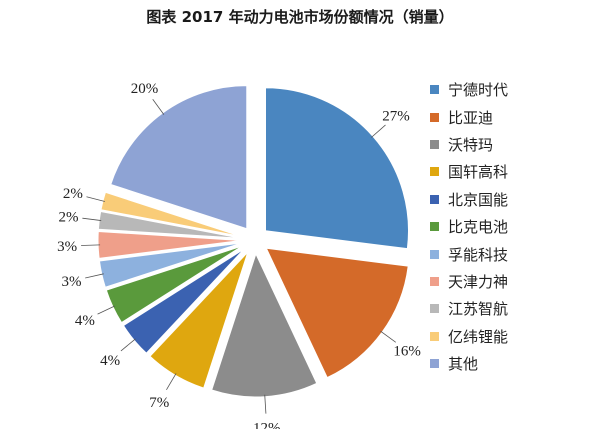 The width and height of the screenshot is (600, 429). I want to click on legend: 宁德时代比亚迪沃特玛国轩高科北京国能比克电池孚能科技天津力神江苏智航亿纬锂能其他, so click(469, 226).